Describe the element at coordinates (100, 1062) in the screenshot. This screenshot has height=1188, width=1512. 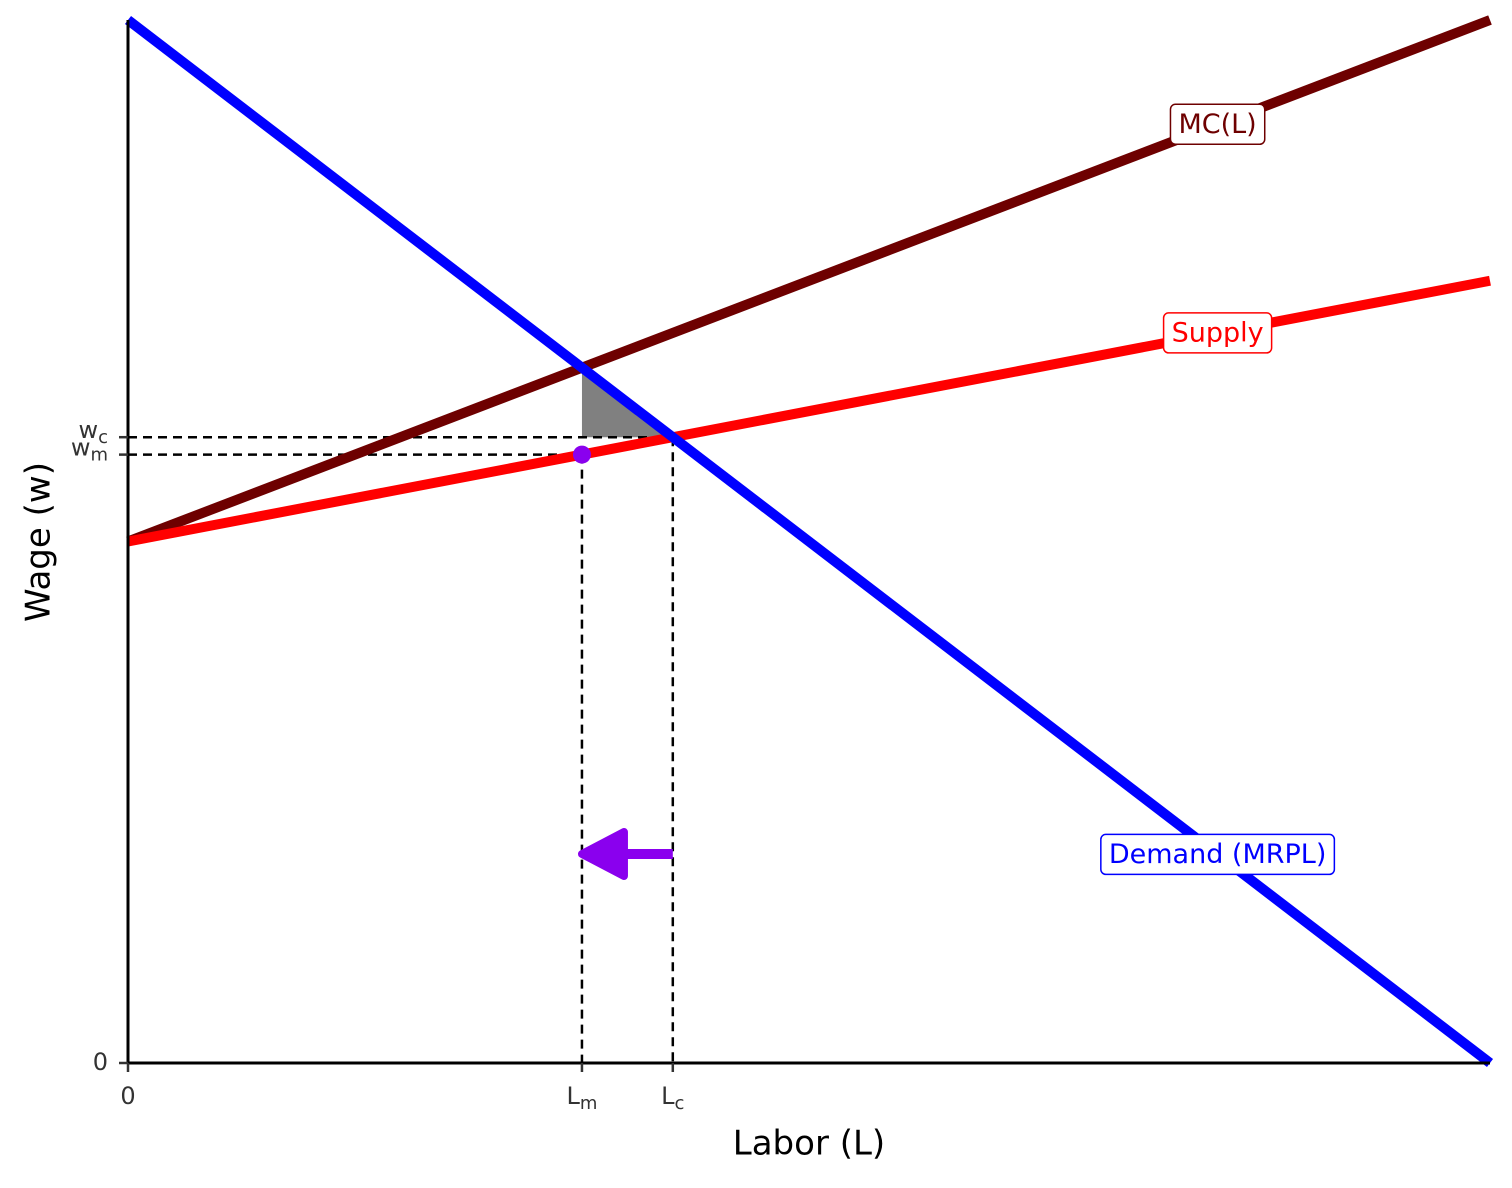
I see `y-tick-label: 0` at that location.